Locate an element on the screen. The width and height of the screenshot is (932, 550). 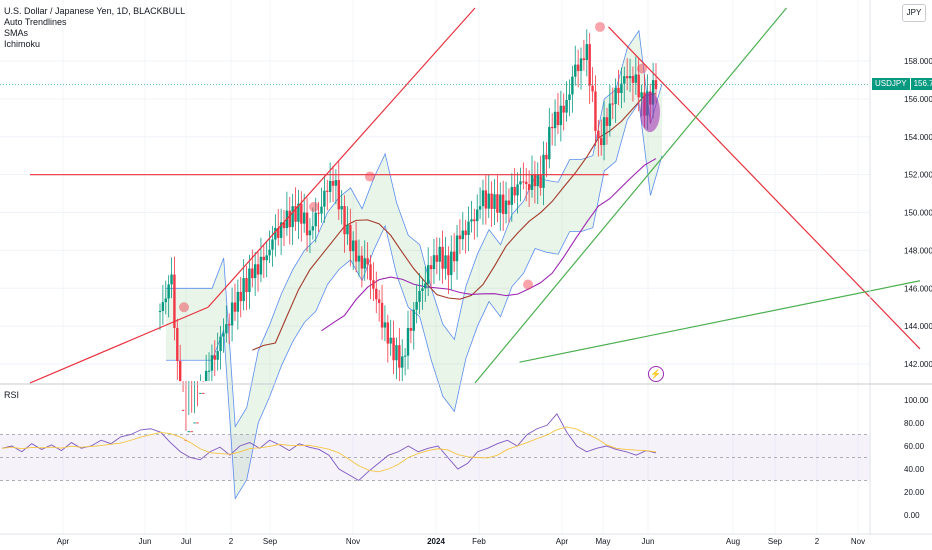
indicator-auto-trendlines: Auto Trendlines is located at coordinates (35, 22).